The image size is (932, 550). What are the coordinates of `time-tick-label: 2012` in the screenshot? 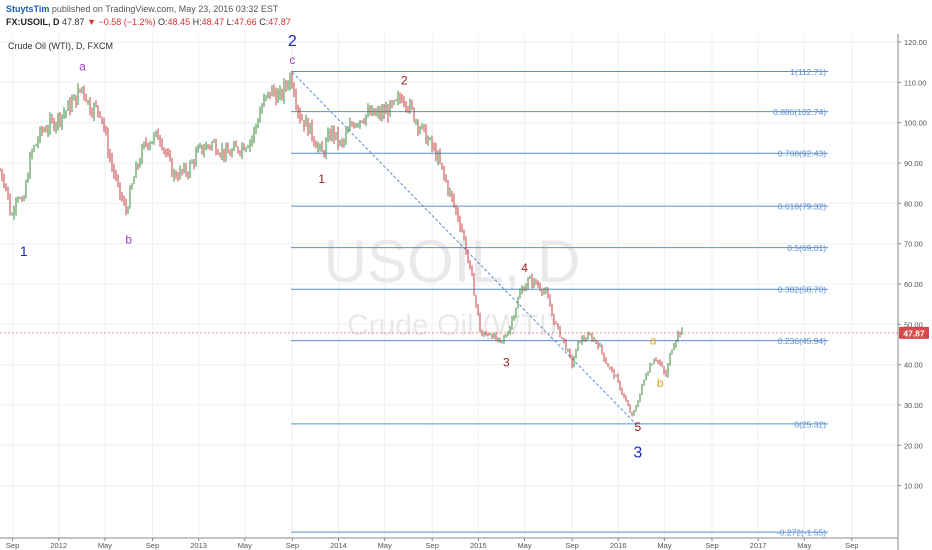 It's located at (58, 545).